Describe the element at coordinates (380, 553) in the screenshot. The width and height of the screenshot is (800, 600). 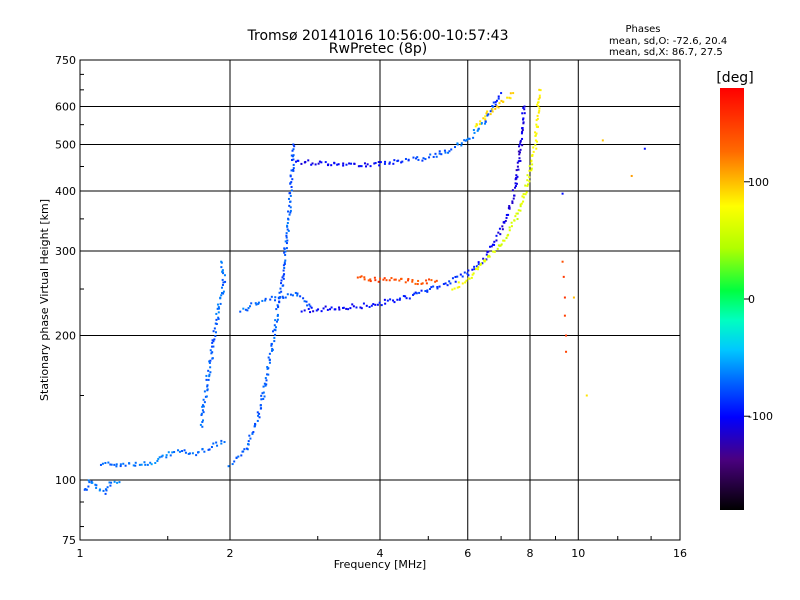
I see `x-tick-label: 4` at that location.